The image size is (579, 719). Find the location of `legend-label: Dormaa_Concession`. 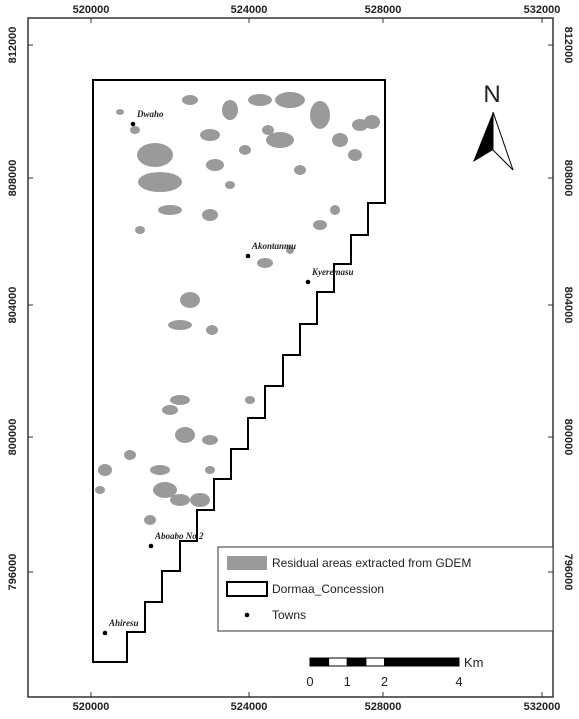

legend-label: Dormaa_Concession is located at coordinates (328, 589).